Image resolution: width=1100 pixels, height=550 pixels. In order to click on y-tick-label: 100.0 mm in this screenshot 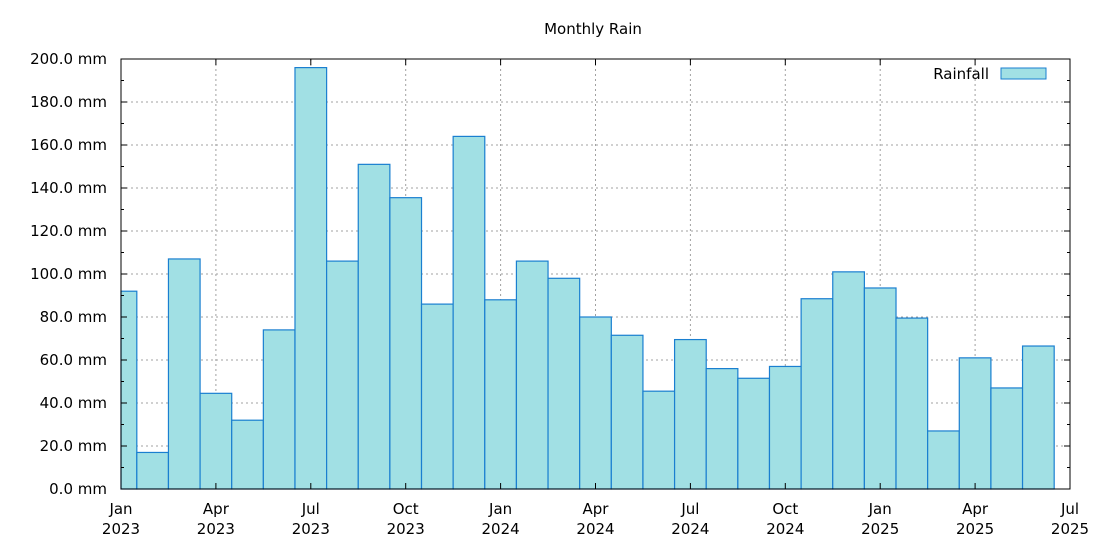, I will do `click(68, 274)`.